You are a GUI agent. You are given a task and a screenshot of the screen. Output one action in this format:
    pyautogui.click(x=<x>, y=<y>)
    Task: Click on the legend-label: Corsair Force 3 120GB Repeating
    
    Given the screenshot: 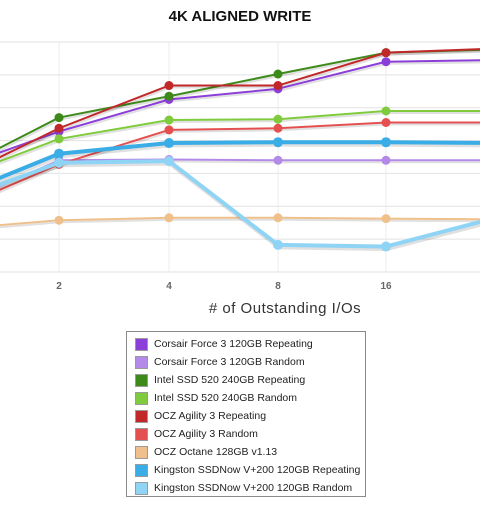 What is the action you would take?
    pyautogui.click(x=233, y=344)
    